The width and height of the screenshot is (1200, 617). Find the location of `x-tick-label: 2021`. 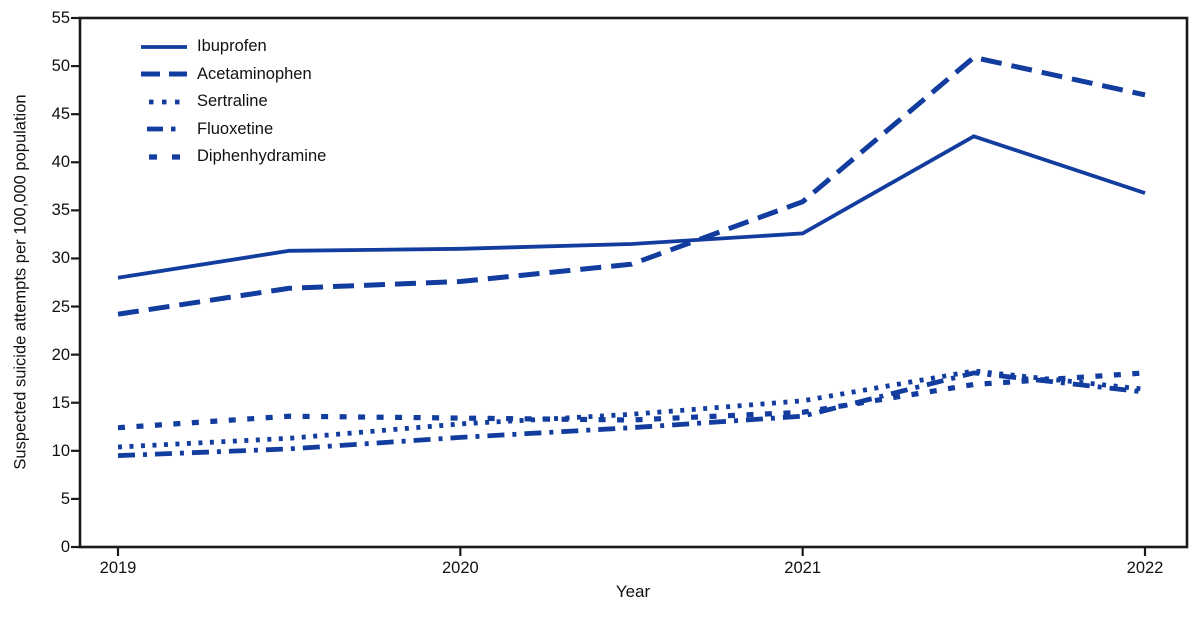

x-tick-label: 2021 is located at coordinates (803, 568).